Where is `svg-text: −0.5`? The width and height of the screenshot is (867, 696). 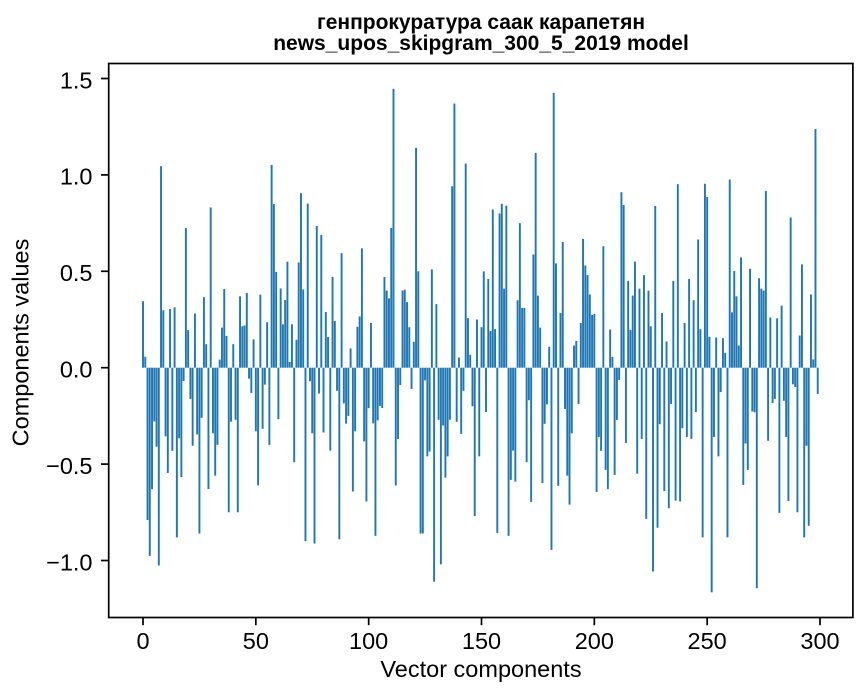 svg-text: −0.5 is located at coordinates (69, 466).